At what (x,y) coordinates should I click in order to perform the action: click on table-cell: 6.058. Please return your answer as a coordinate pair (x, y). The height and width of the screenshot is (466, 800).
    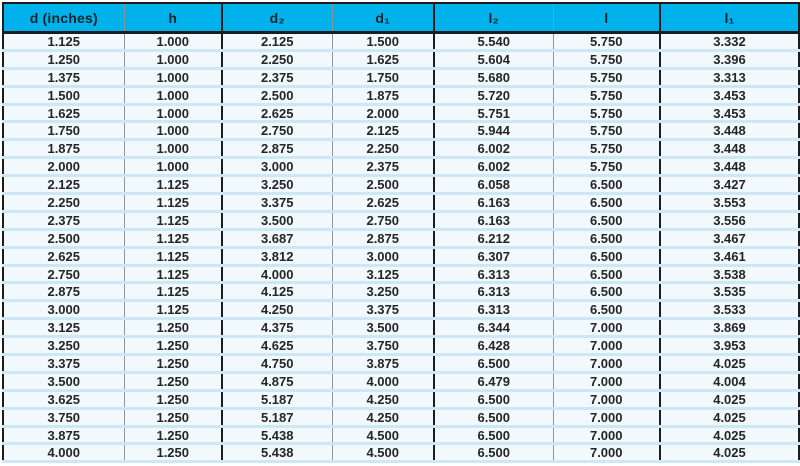
    Looking at the image, I should click on (494, 184).